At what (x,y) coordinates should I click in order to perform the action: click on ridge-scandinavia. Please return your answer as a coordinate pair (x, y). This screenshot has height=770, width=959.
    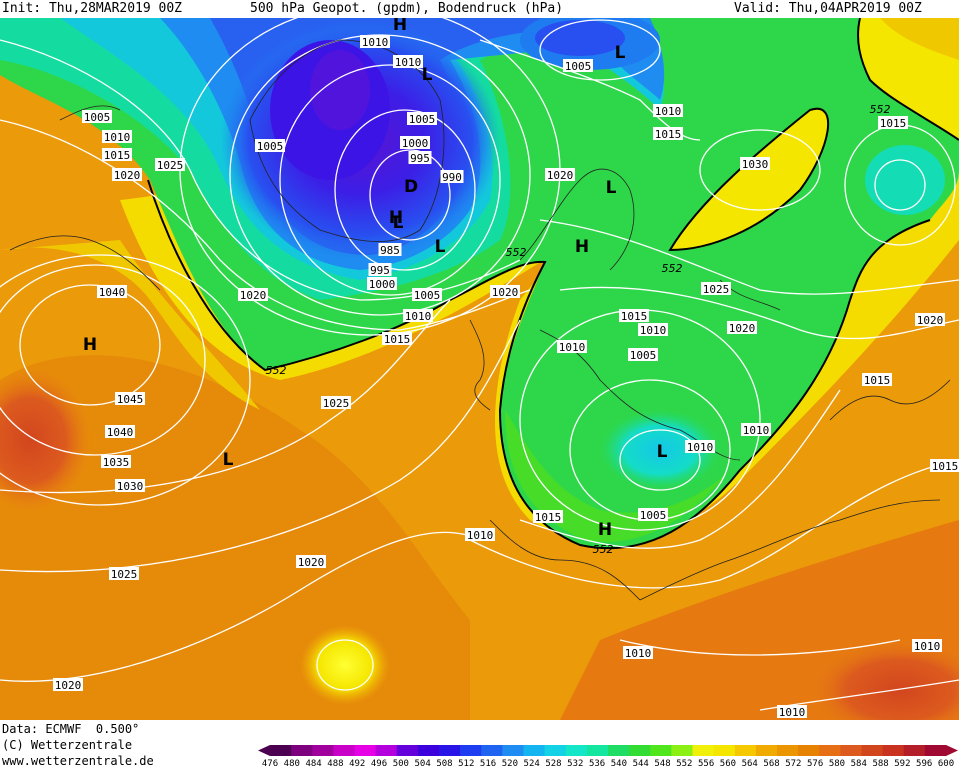
    Looking at the image, I should click on (749, 179).